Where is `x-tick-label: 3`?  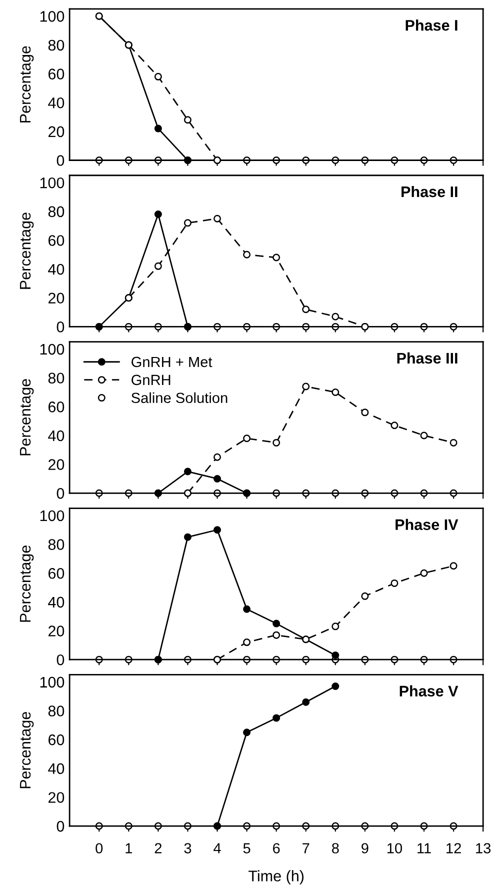
x-tick-label: 3 is located at coordinates (188, 848).